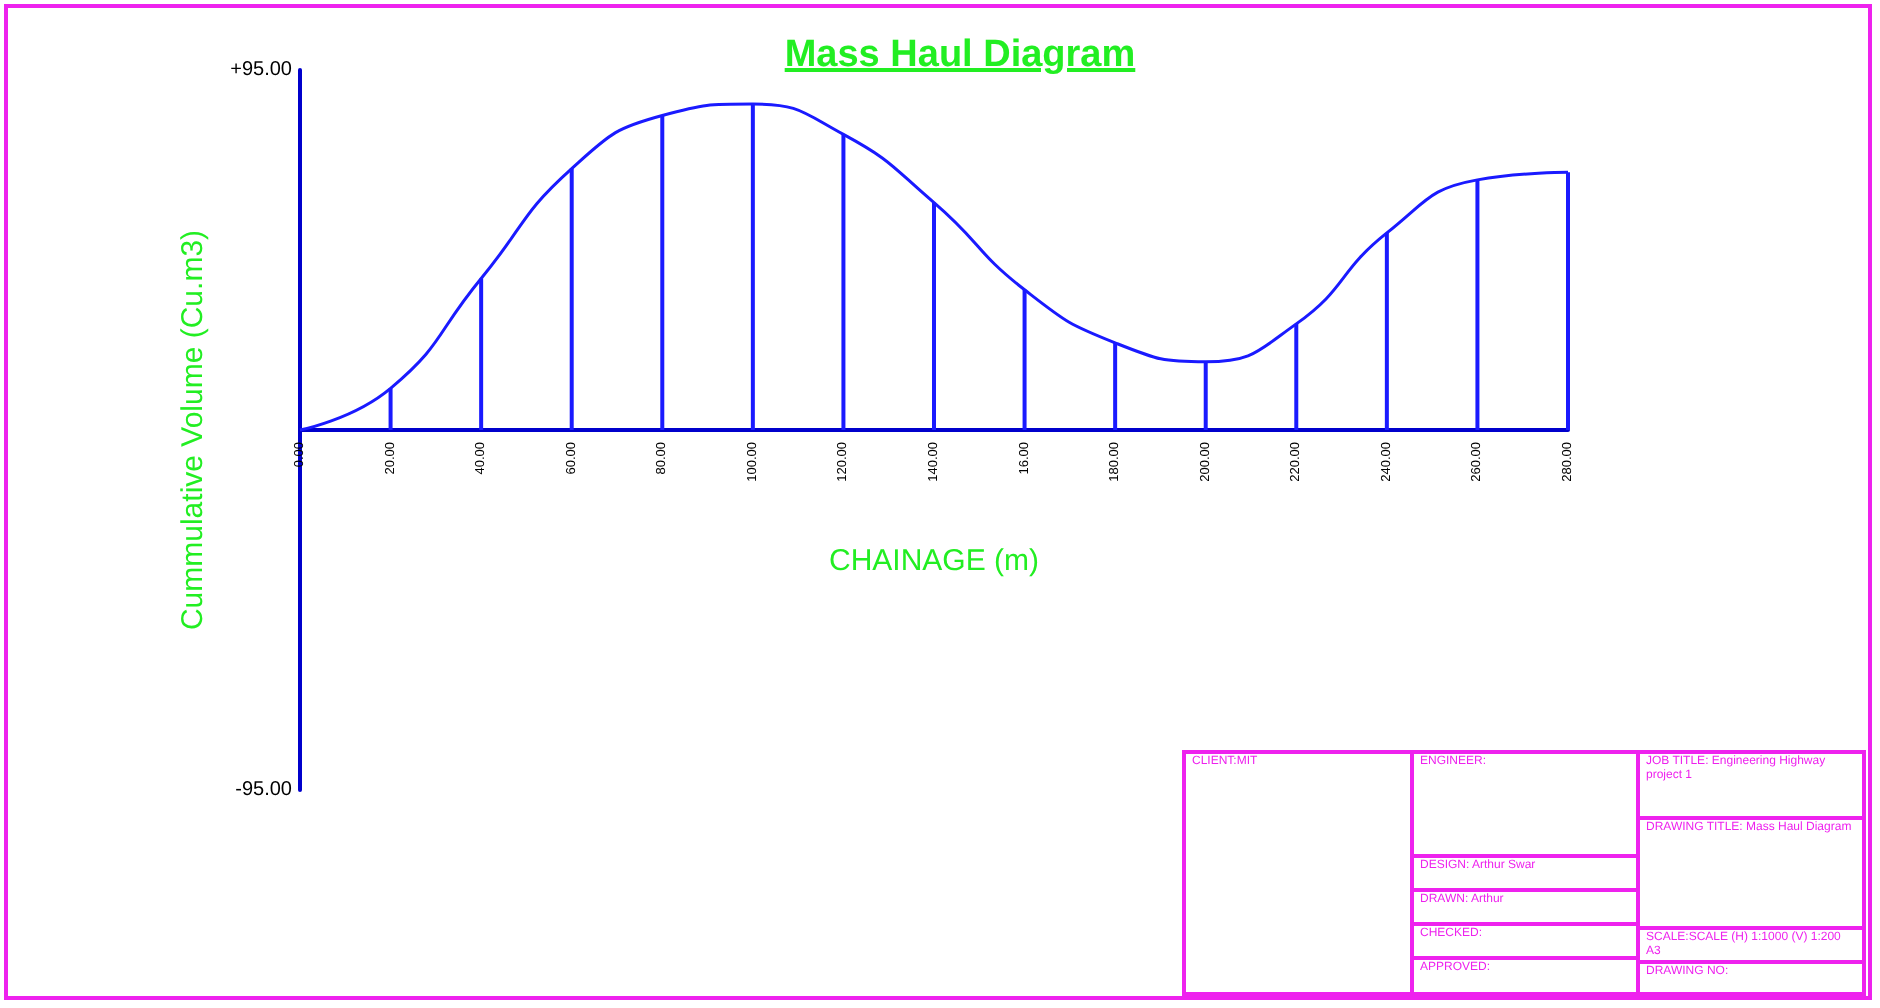 The width and height of the screenshot is (1880, 1008). I want to click on chart-title: Mass Haul Diagram, so click(960, 55).